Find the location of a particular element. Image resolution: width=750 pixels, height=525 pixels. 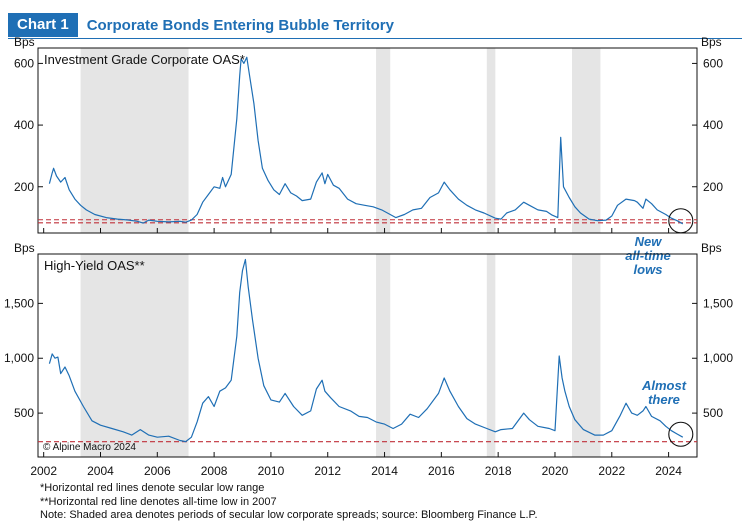

header-rule is located at coordinates (375, 38).